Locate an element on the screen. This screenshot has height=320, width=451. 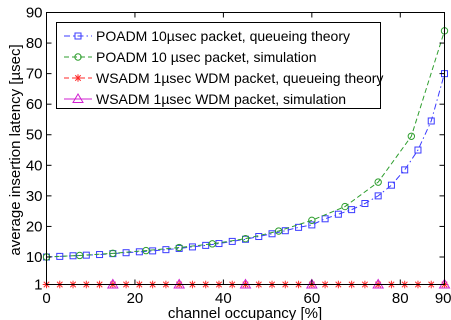
x-tick-label: 40 is located at coordinates (223, 298).